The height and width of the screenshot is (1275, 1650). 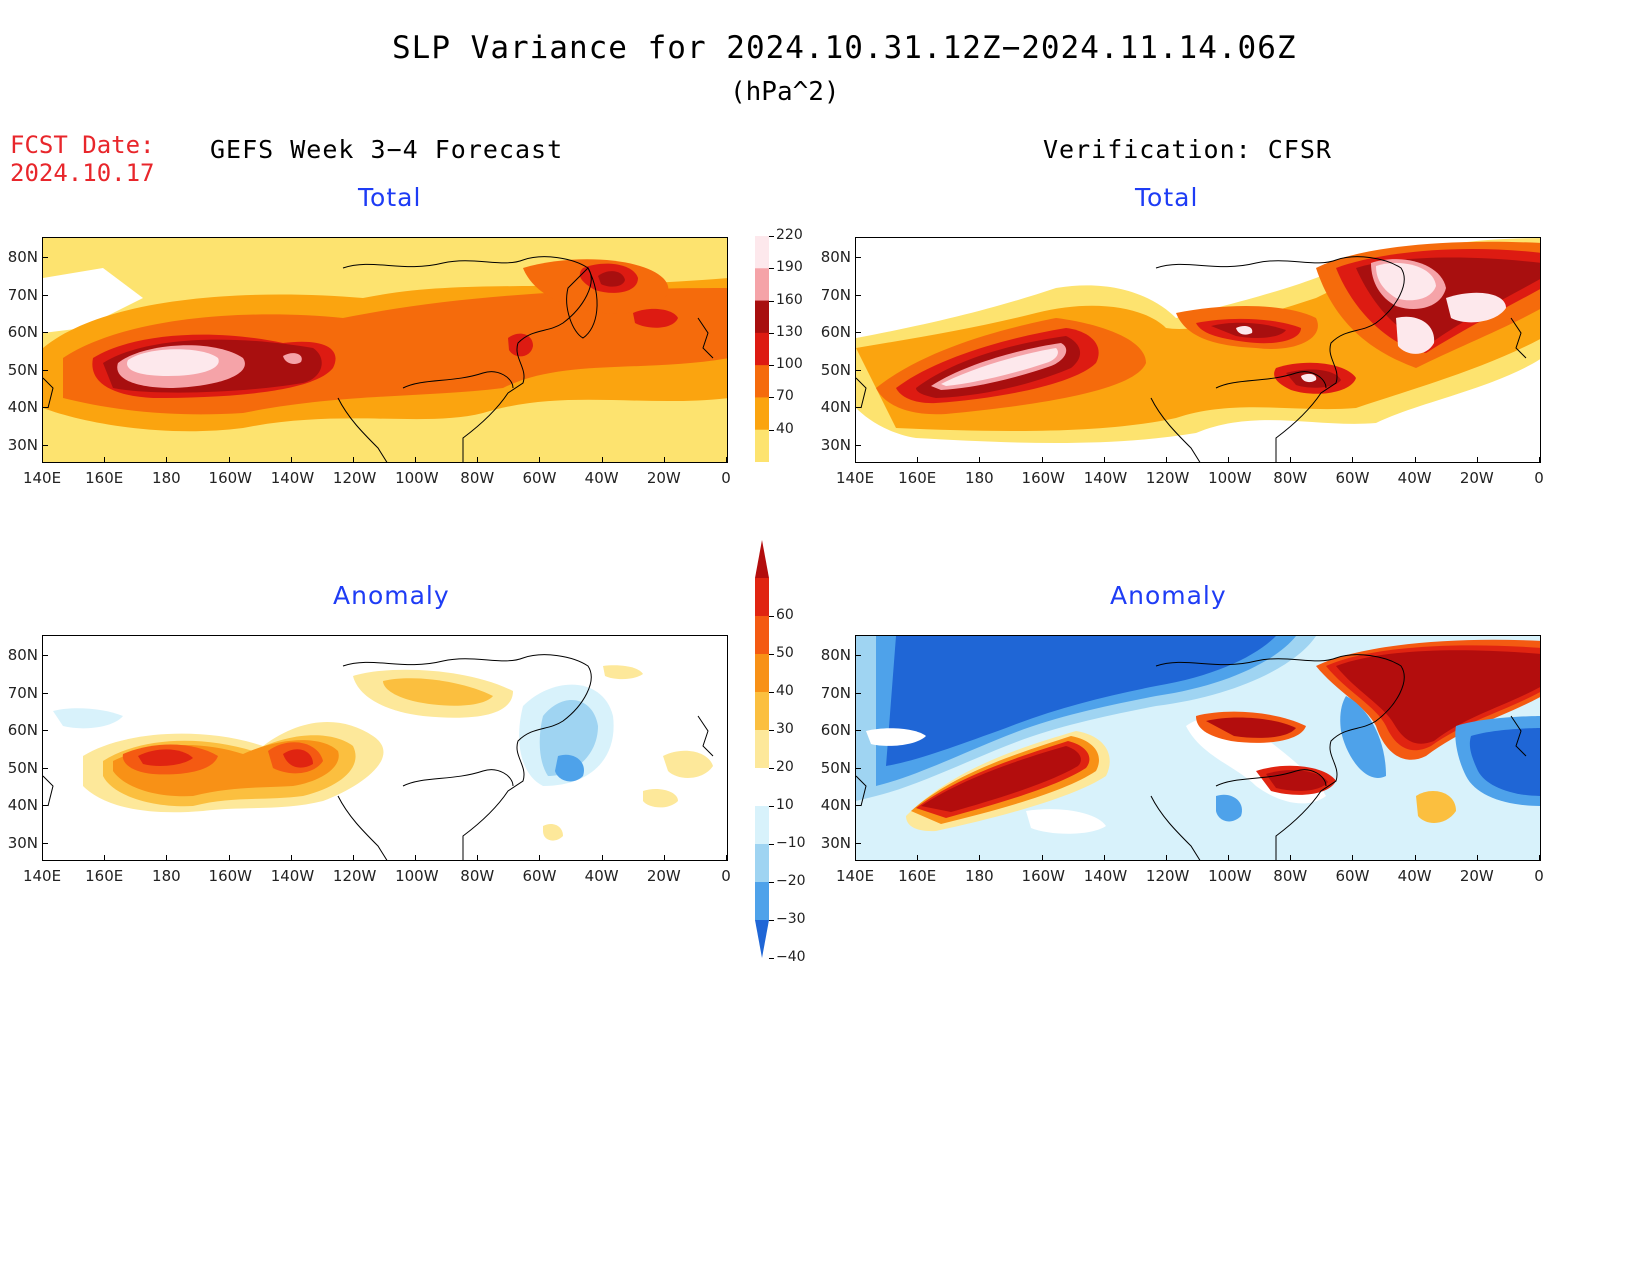 What do you see at coordinates (1230, 478) in the screenshot?
I see `verification-total-lon-label: 100W` at bounding box center [1230, 478].